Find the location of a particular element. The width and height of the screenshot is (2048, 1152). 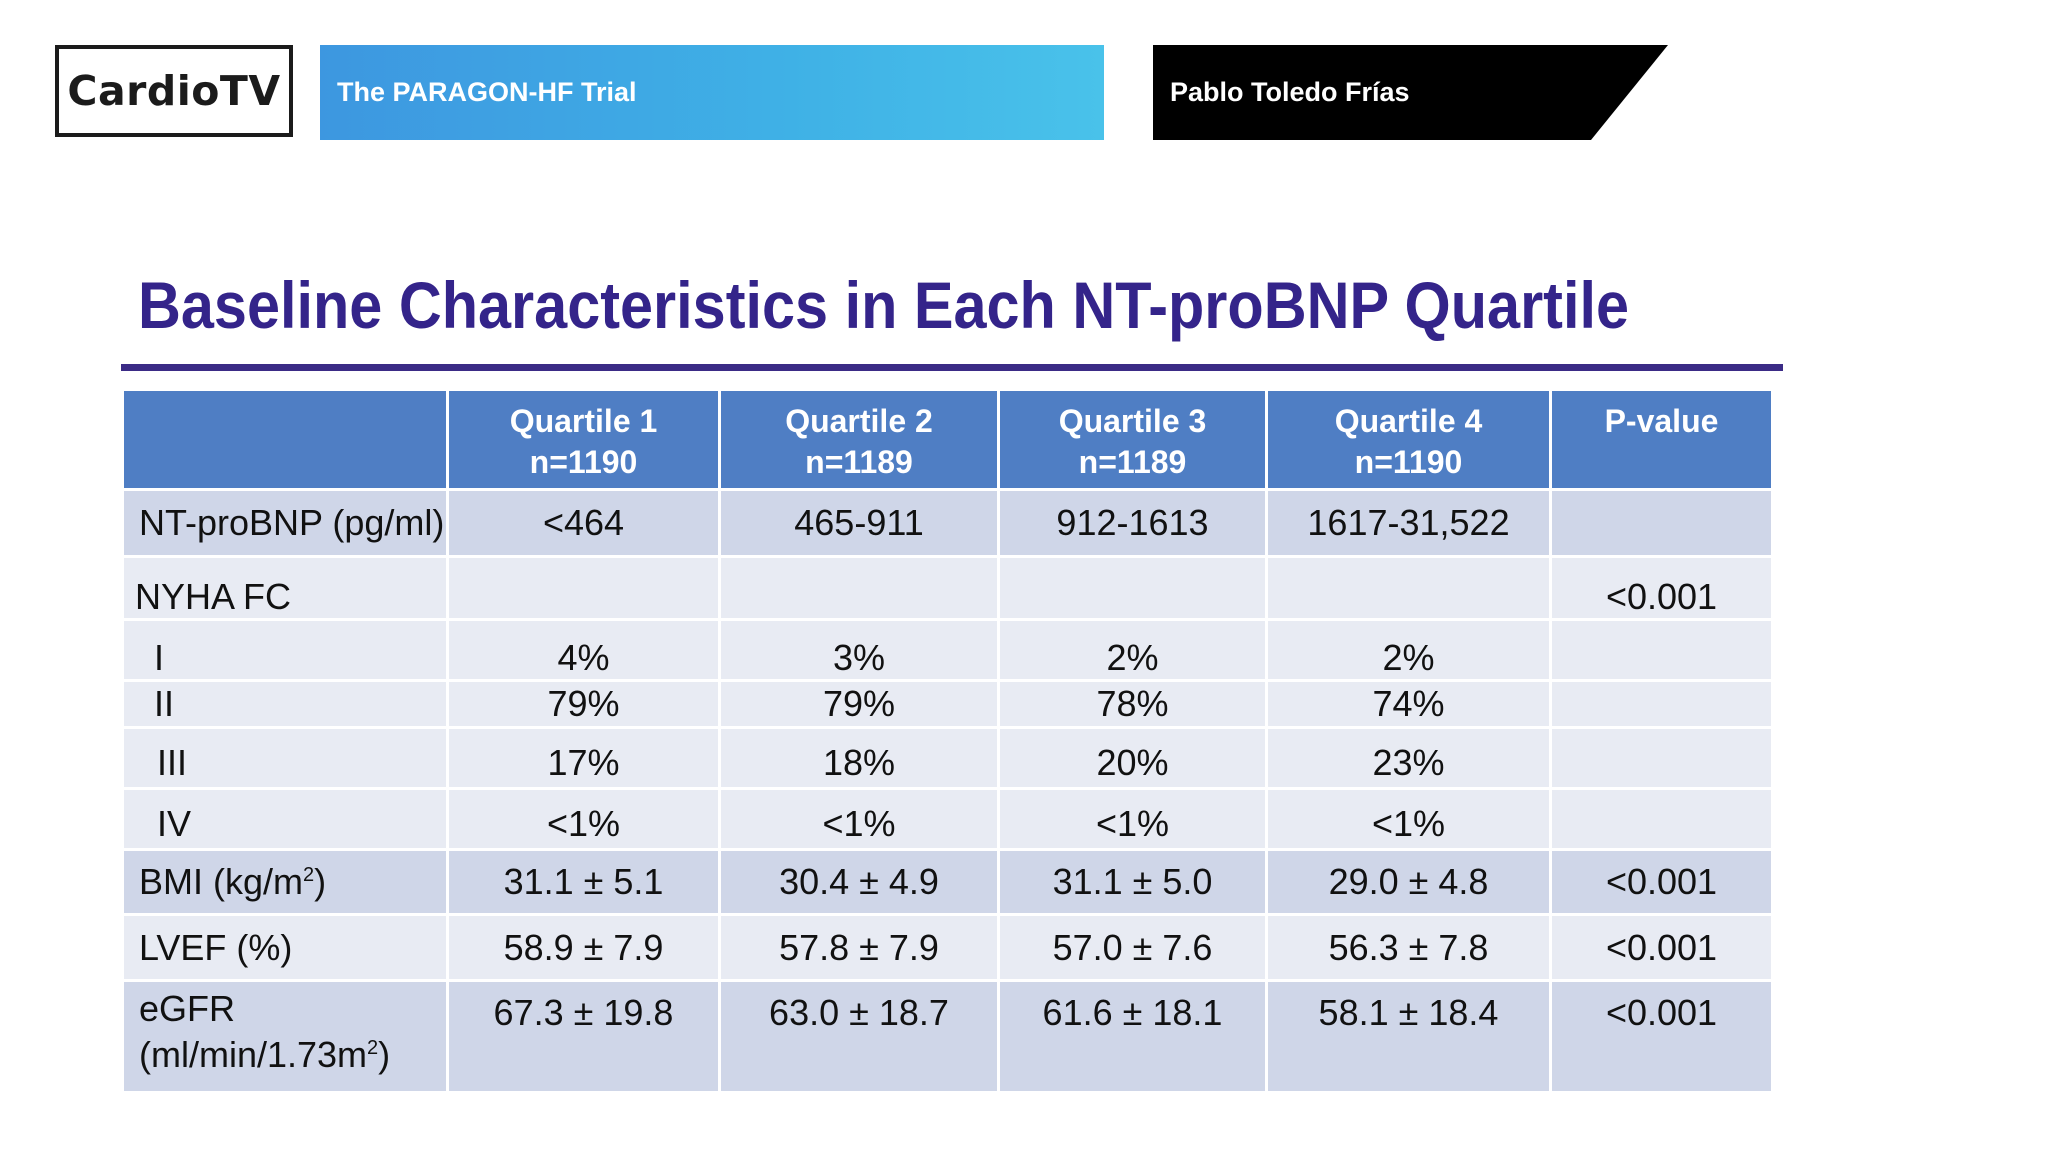

cell-q2: 63.0 ± 18.7 is located at coordinates (859, 1036).